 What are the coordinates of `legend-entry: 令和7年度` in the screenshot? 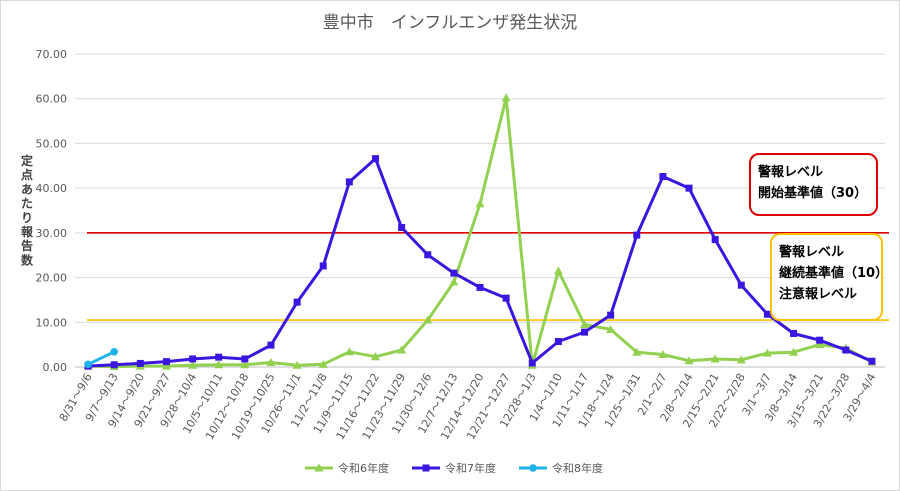 It's located at (454, 468).